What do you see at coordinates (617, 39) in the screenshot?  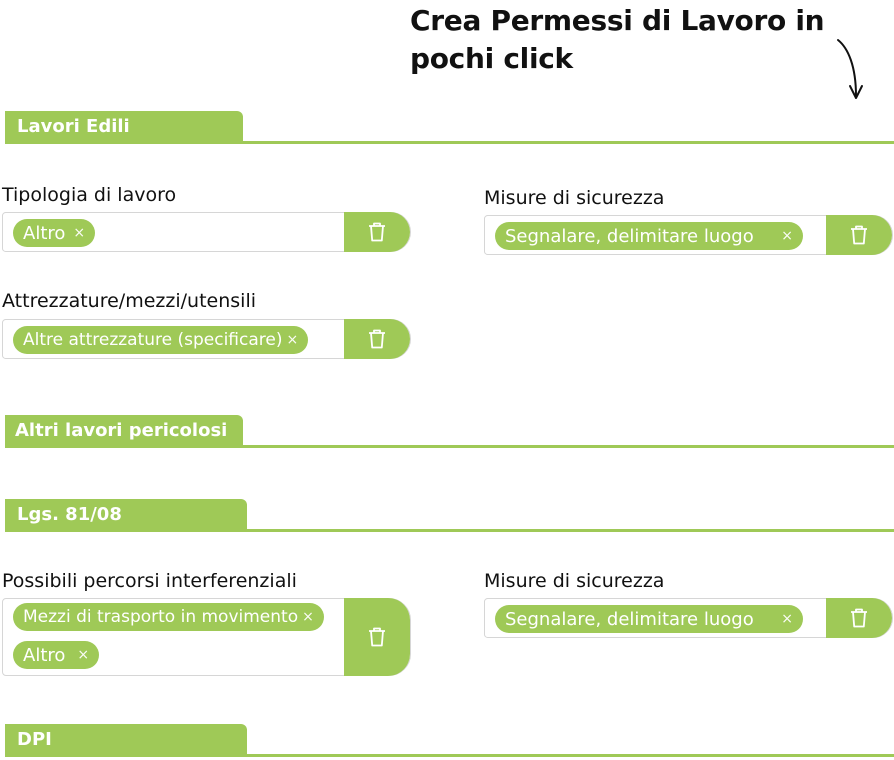 I see `headline: Crea Permessi di Lavoro in pochi click` at bounding box center [617, 39].